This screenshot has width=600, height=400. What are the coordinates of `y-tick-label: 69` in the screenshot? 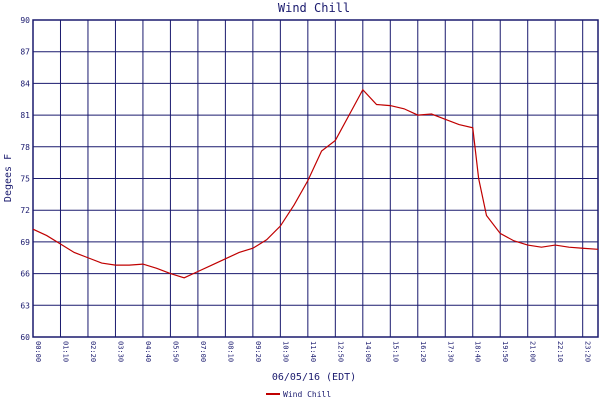 It's located at (25, 242).